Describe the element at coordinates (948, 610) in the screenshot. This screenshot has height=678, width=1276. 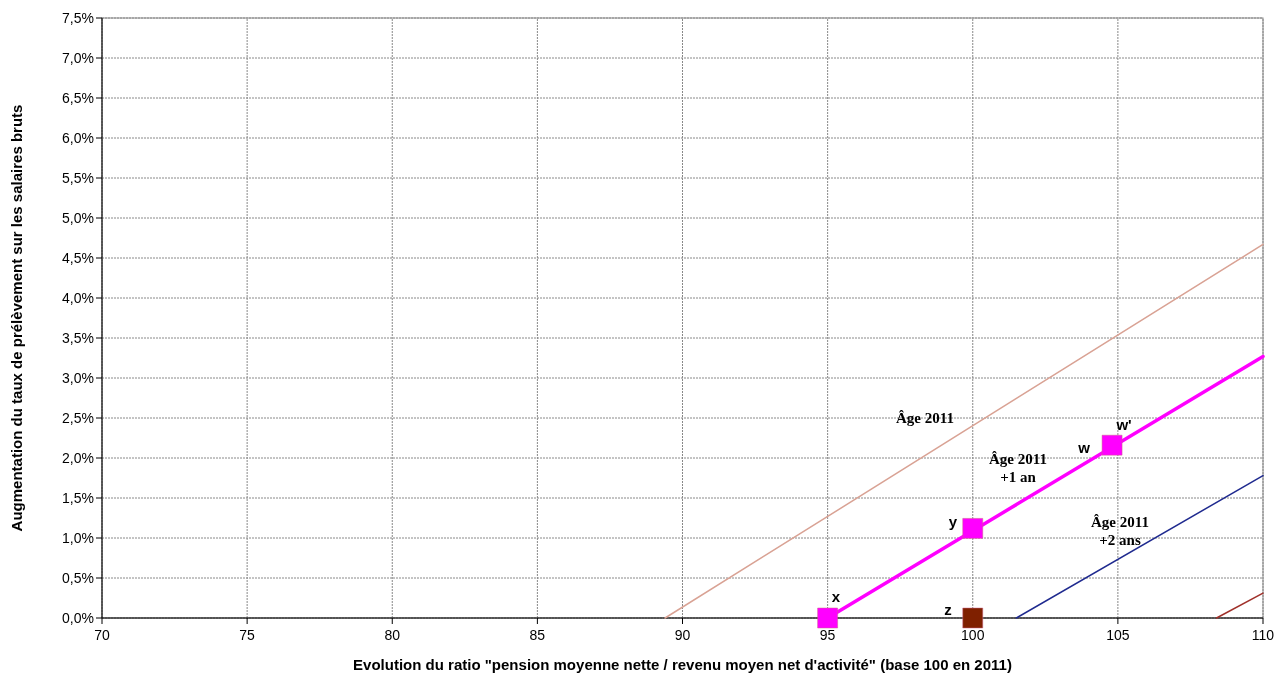
I see `annotation: z` at that location.